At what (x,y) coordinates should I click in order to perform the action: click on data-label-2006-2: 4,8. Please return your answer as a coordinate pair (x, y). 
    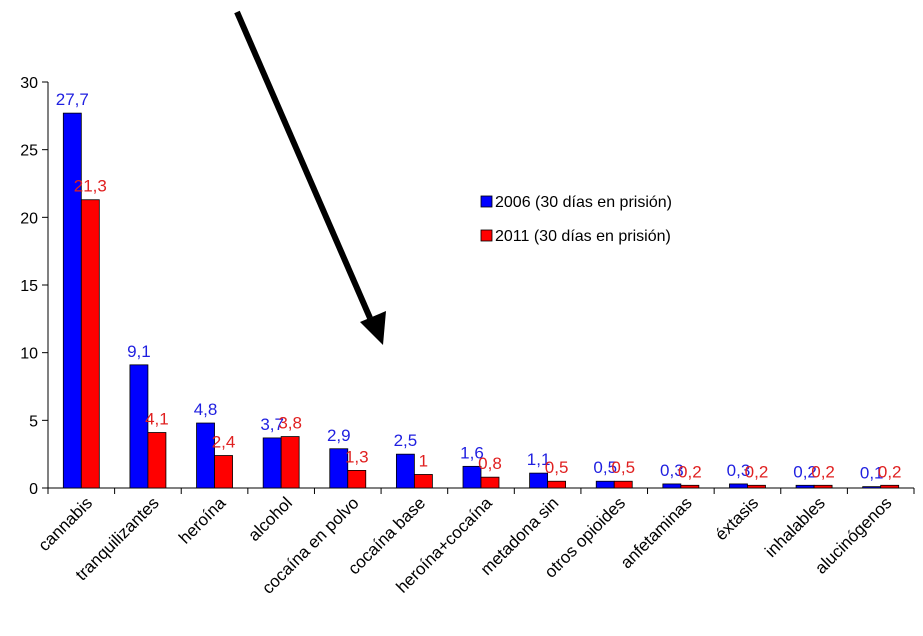
    Looking at the image, I should click on (206, 409).